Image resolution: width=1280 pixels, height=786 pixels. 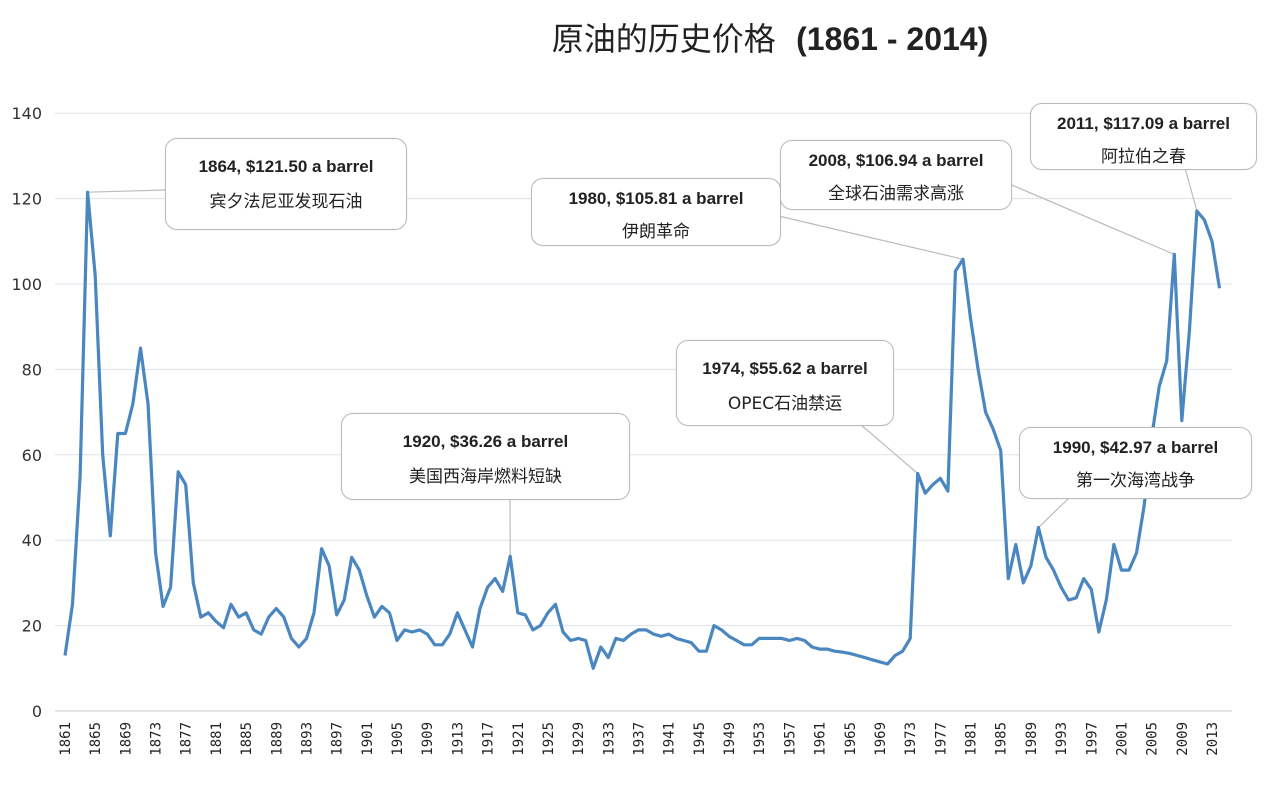 What do you see at coordinates (368, 739) in the screenshot?
I see `x-tick-label: 1901` at bounding box center [368, 739].